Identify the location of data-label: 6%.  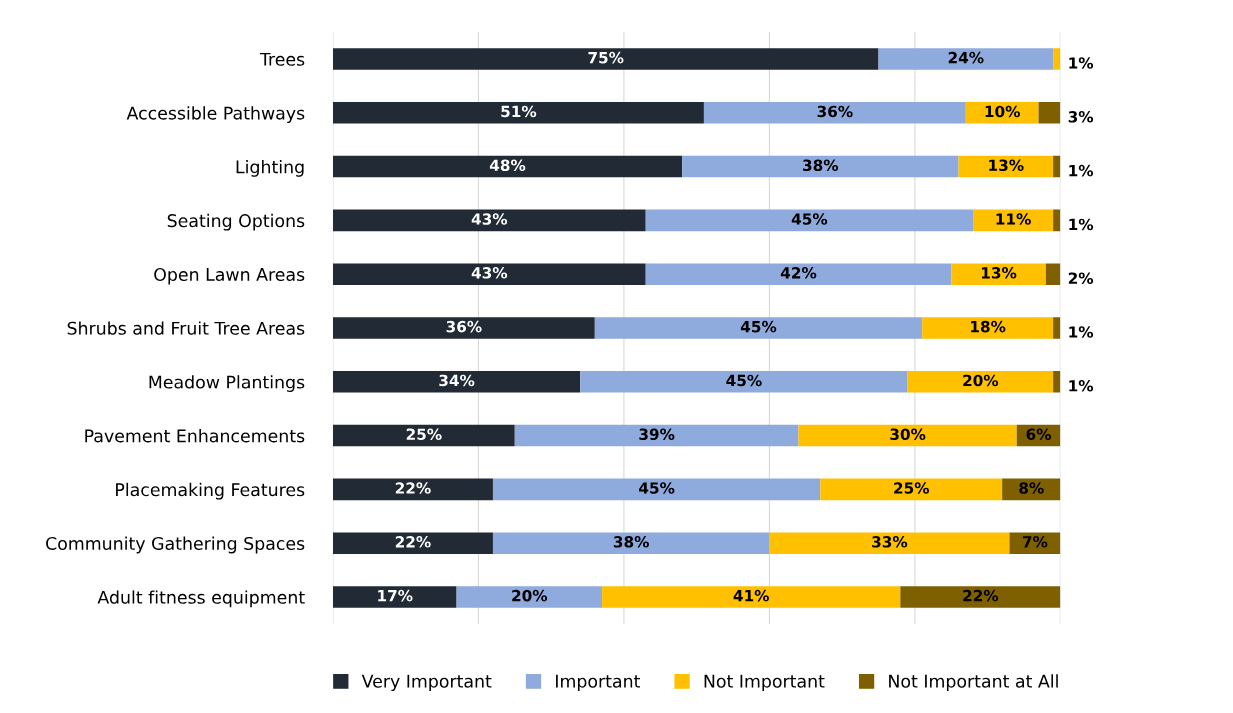
(1039, 434).